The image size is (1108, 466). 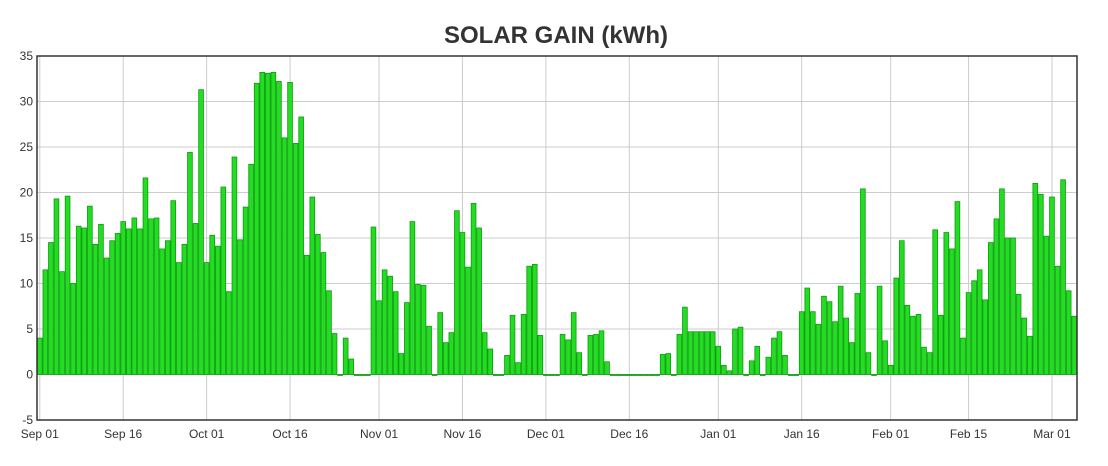 I want to click on x-tick-label: Nov 01, so click(x=379, y=434).